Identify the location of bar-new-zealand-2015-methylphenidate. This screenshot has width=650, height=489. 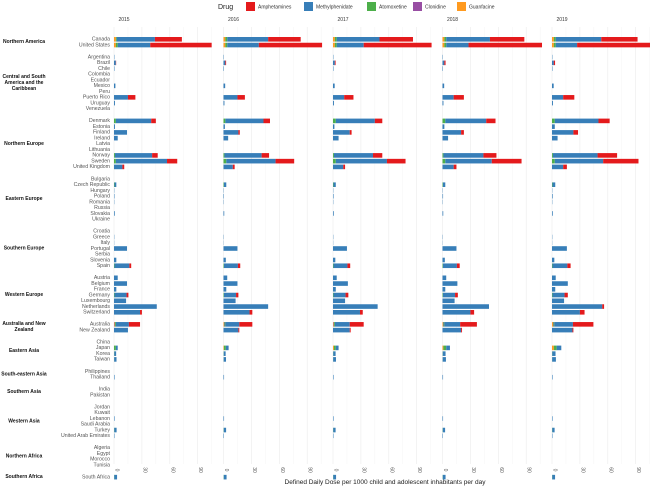
(121, 330).